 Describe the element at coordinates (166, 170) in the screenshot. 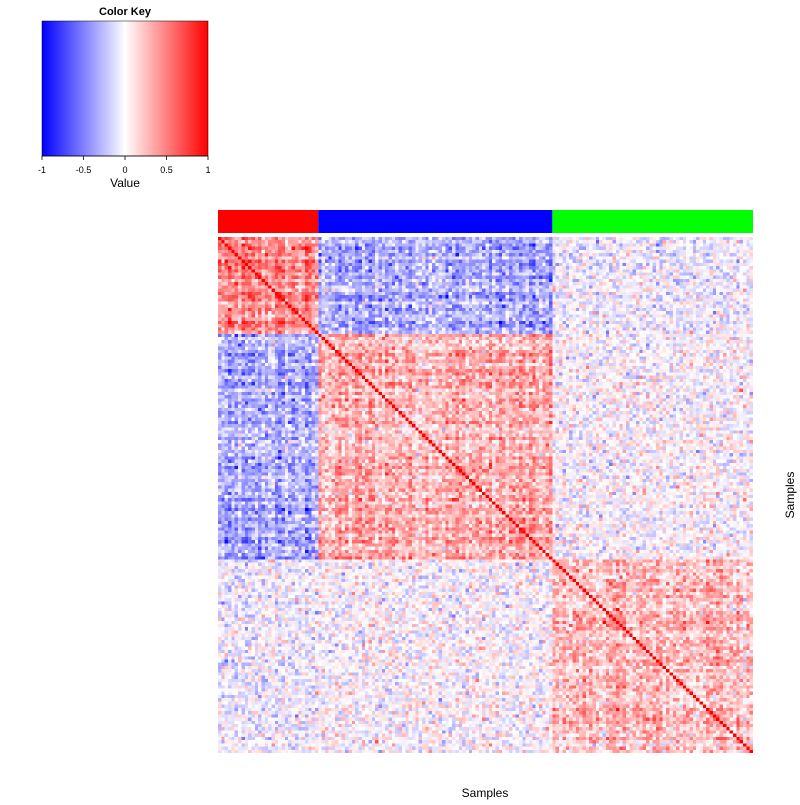

I see `color-key-tick-label: 0.5` at that location.